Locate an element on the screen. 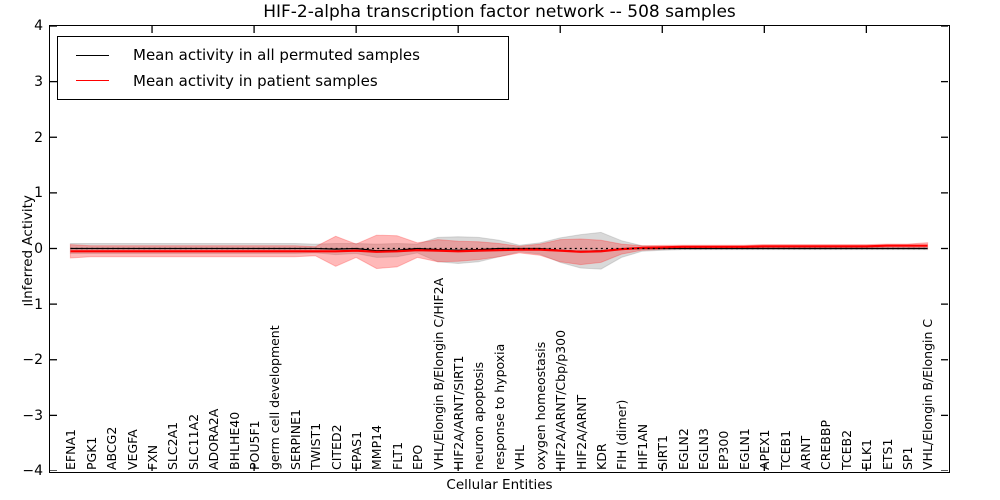 The width and height of the screenshot is (1000, 500). x-category-label: SERPINE1 is located at coordinates (295, 439).